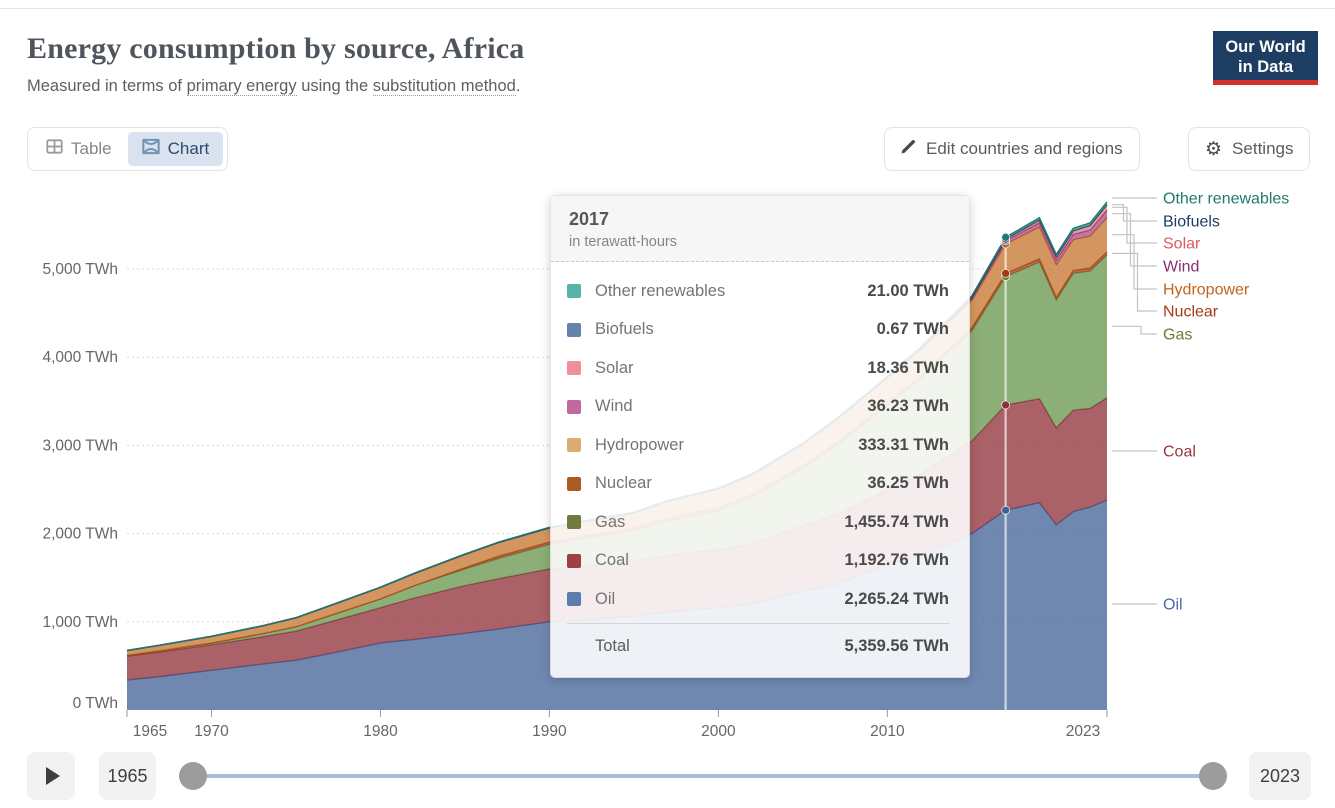  Describe the element at coordinates (80, 622) in the screenshot. I see `y-axis-tick-label: 1,000 TWh` at that location.